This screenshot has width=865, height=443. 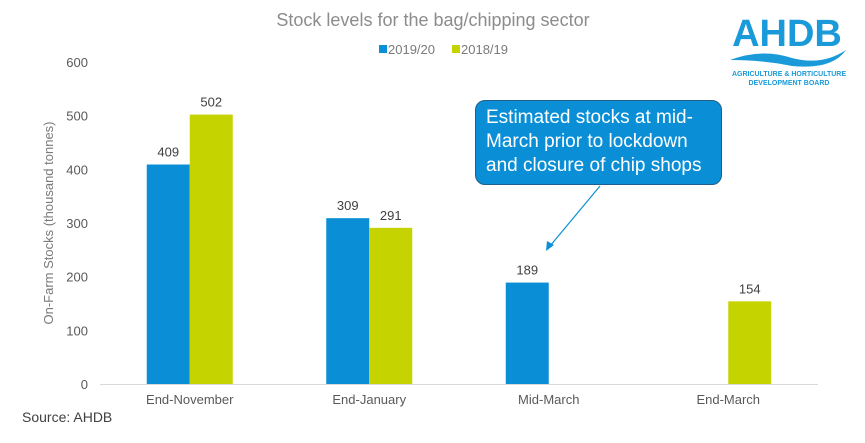 What do you see at coordinates (77, 116) in the screenshot?
I see `y-tick-label: 500` at bounding box center [77, 116].